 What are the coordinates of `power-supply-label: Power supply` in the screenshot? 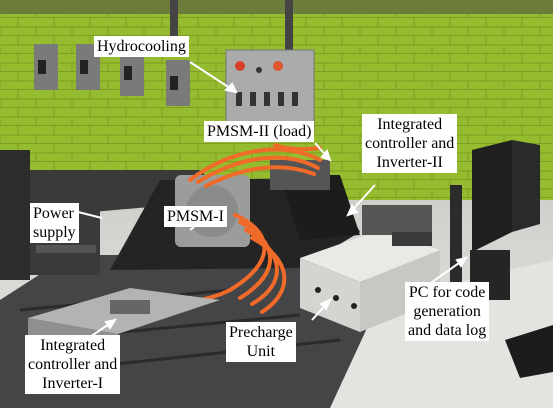 It's located at (54, 223).